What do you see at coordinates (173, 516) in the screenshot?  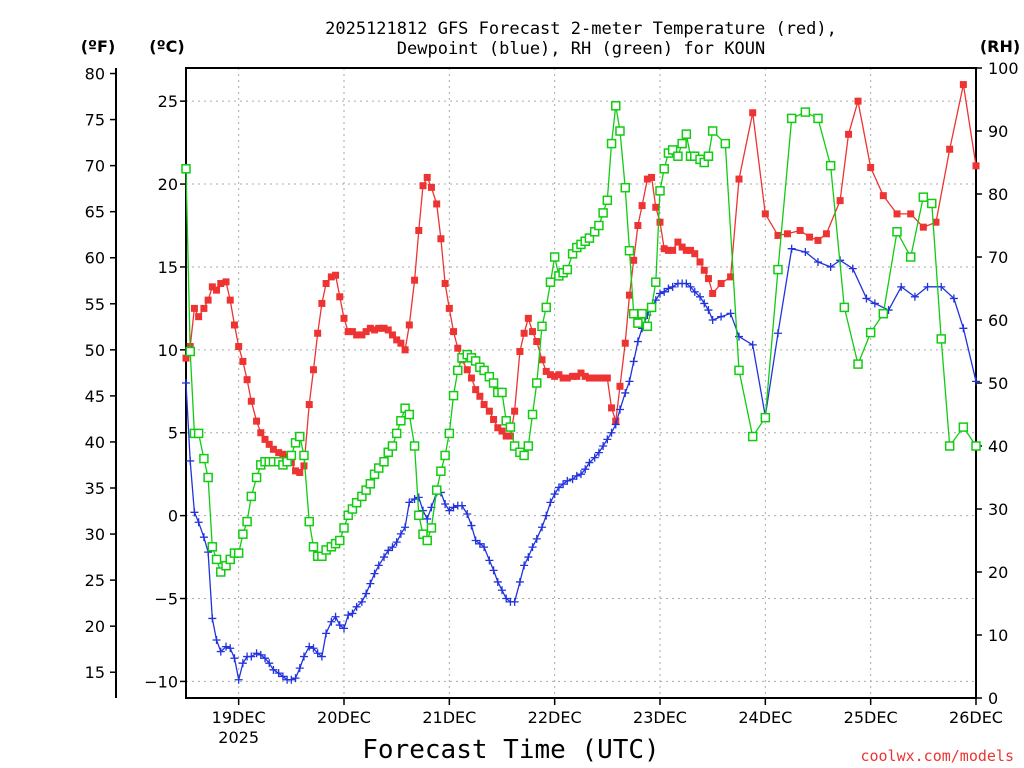 I see `celsius-tick-label: 0` at bounding box center [173, 516].